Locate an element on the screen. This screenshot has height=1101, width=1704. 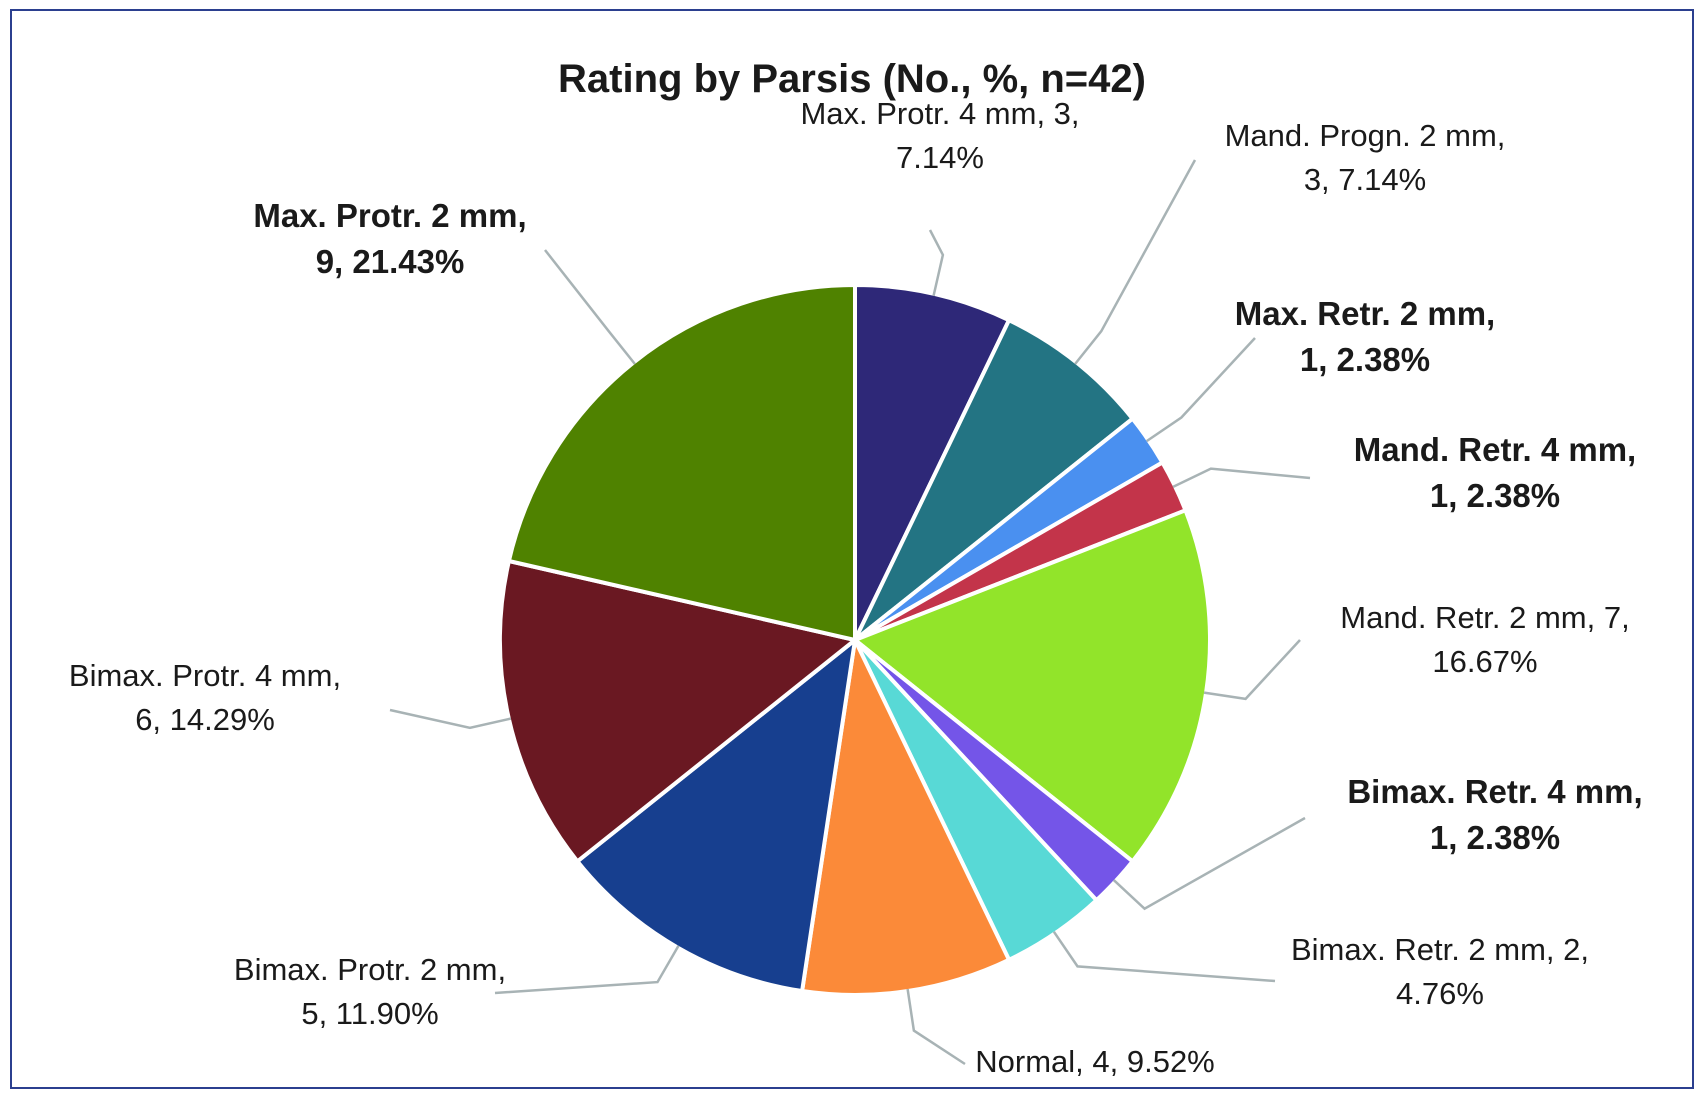
data-label-normal: Normal, 4, 9.52% is located at coordinates (1095, 1061).